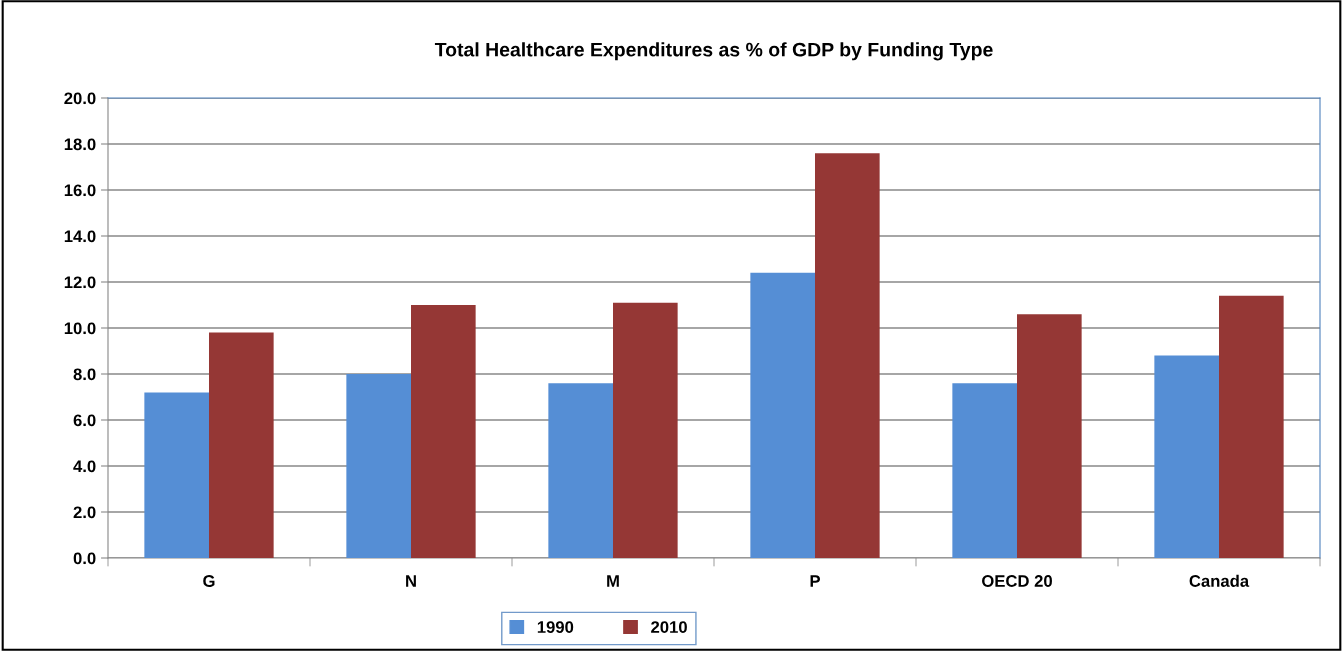 This screenshot has height=651, width=1343. Describe the element at coordinates (815, 581) in the screenshot. I see `x-tick-label: P` at that location.